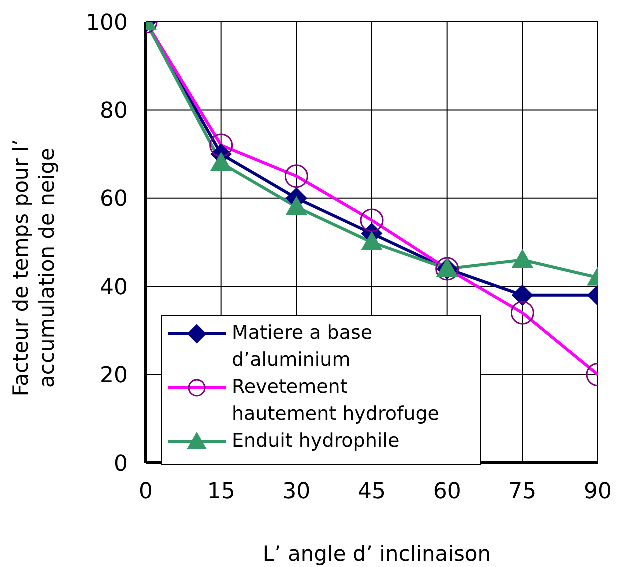  Describe the element at coordinates (336, 401) in the screenshot. I see `legend-label: Revetement hautement hydrofuge` at that location.